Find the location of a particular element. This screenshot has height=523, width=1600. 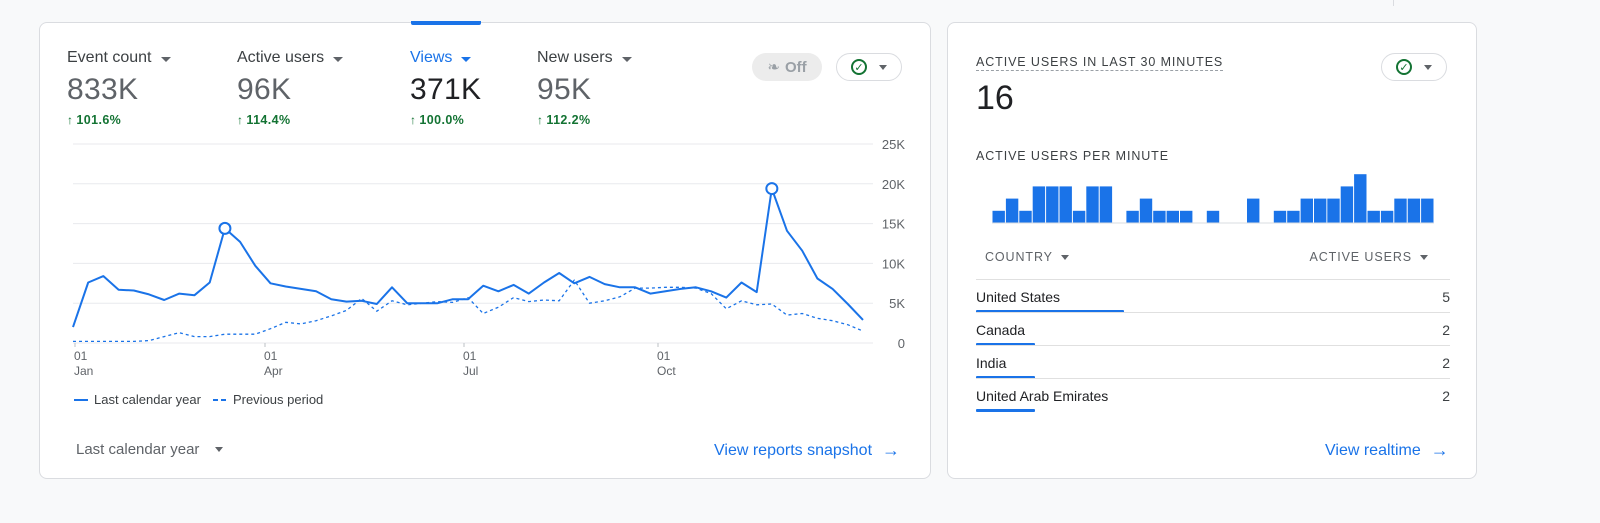

metric-tab-views: Views 371K ↑ 100.0% is located at coordinates (445, 88).